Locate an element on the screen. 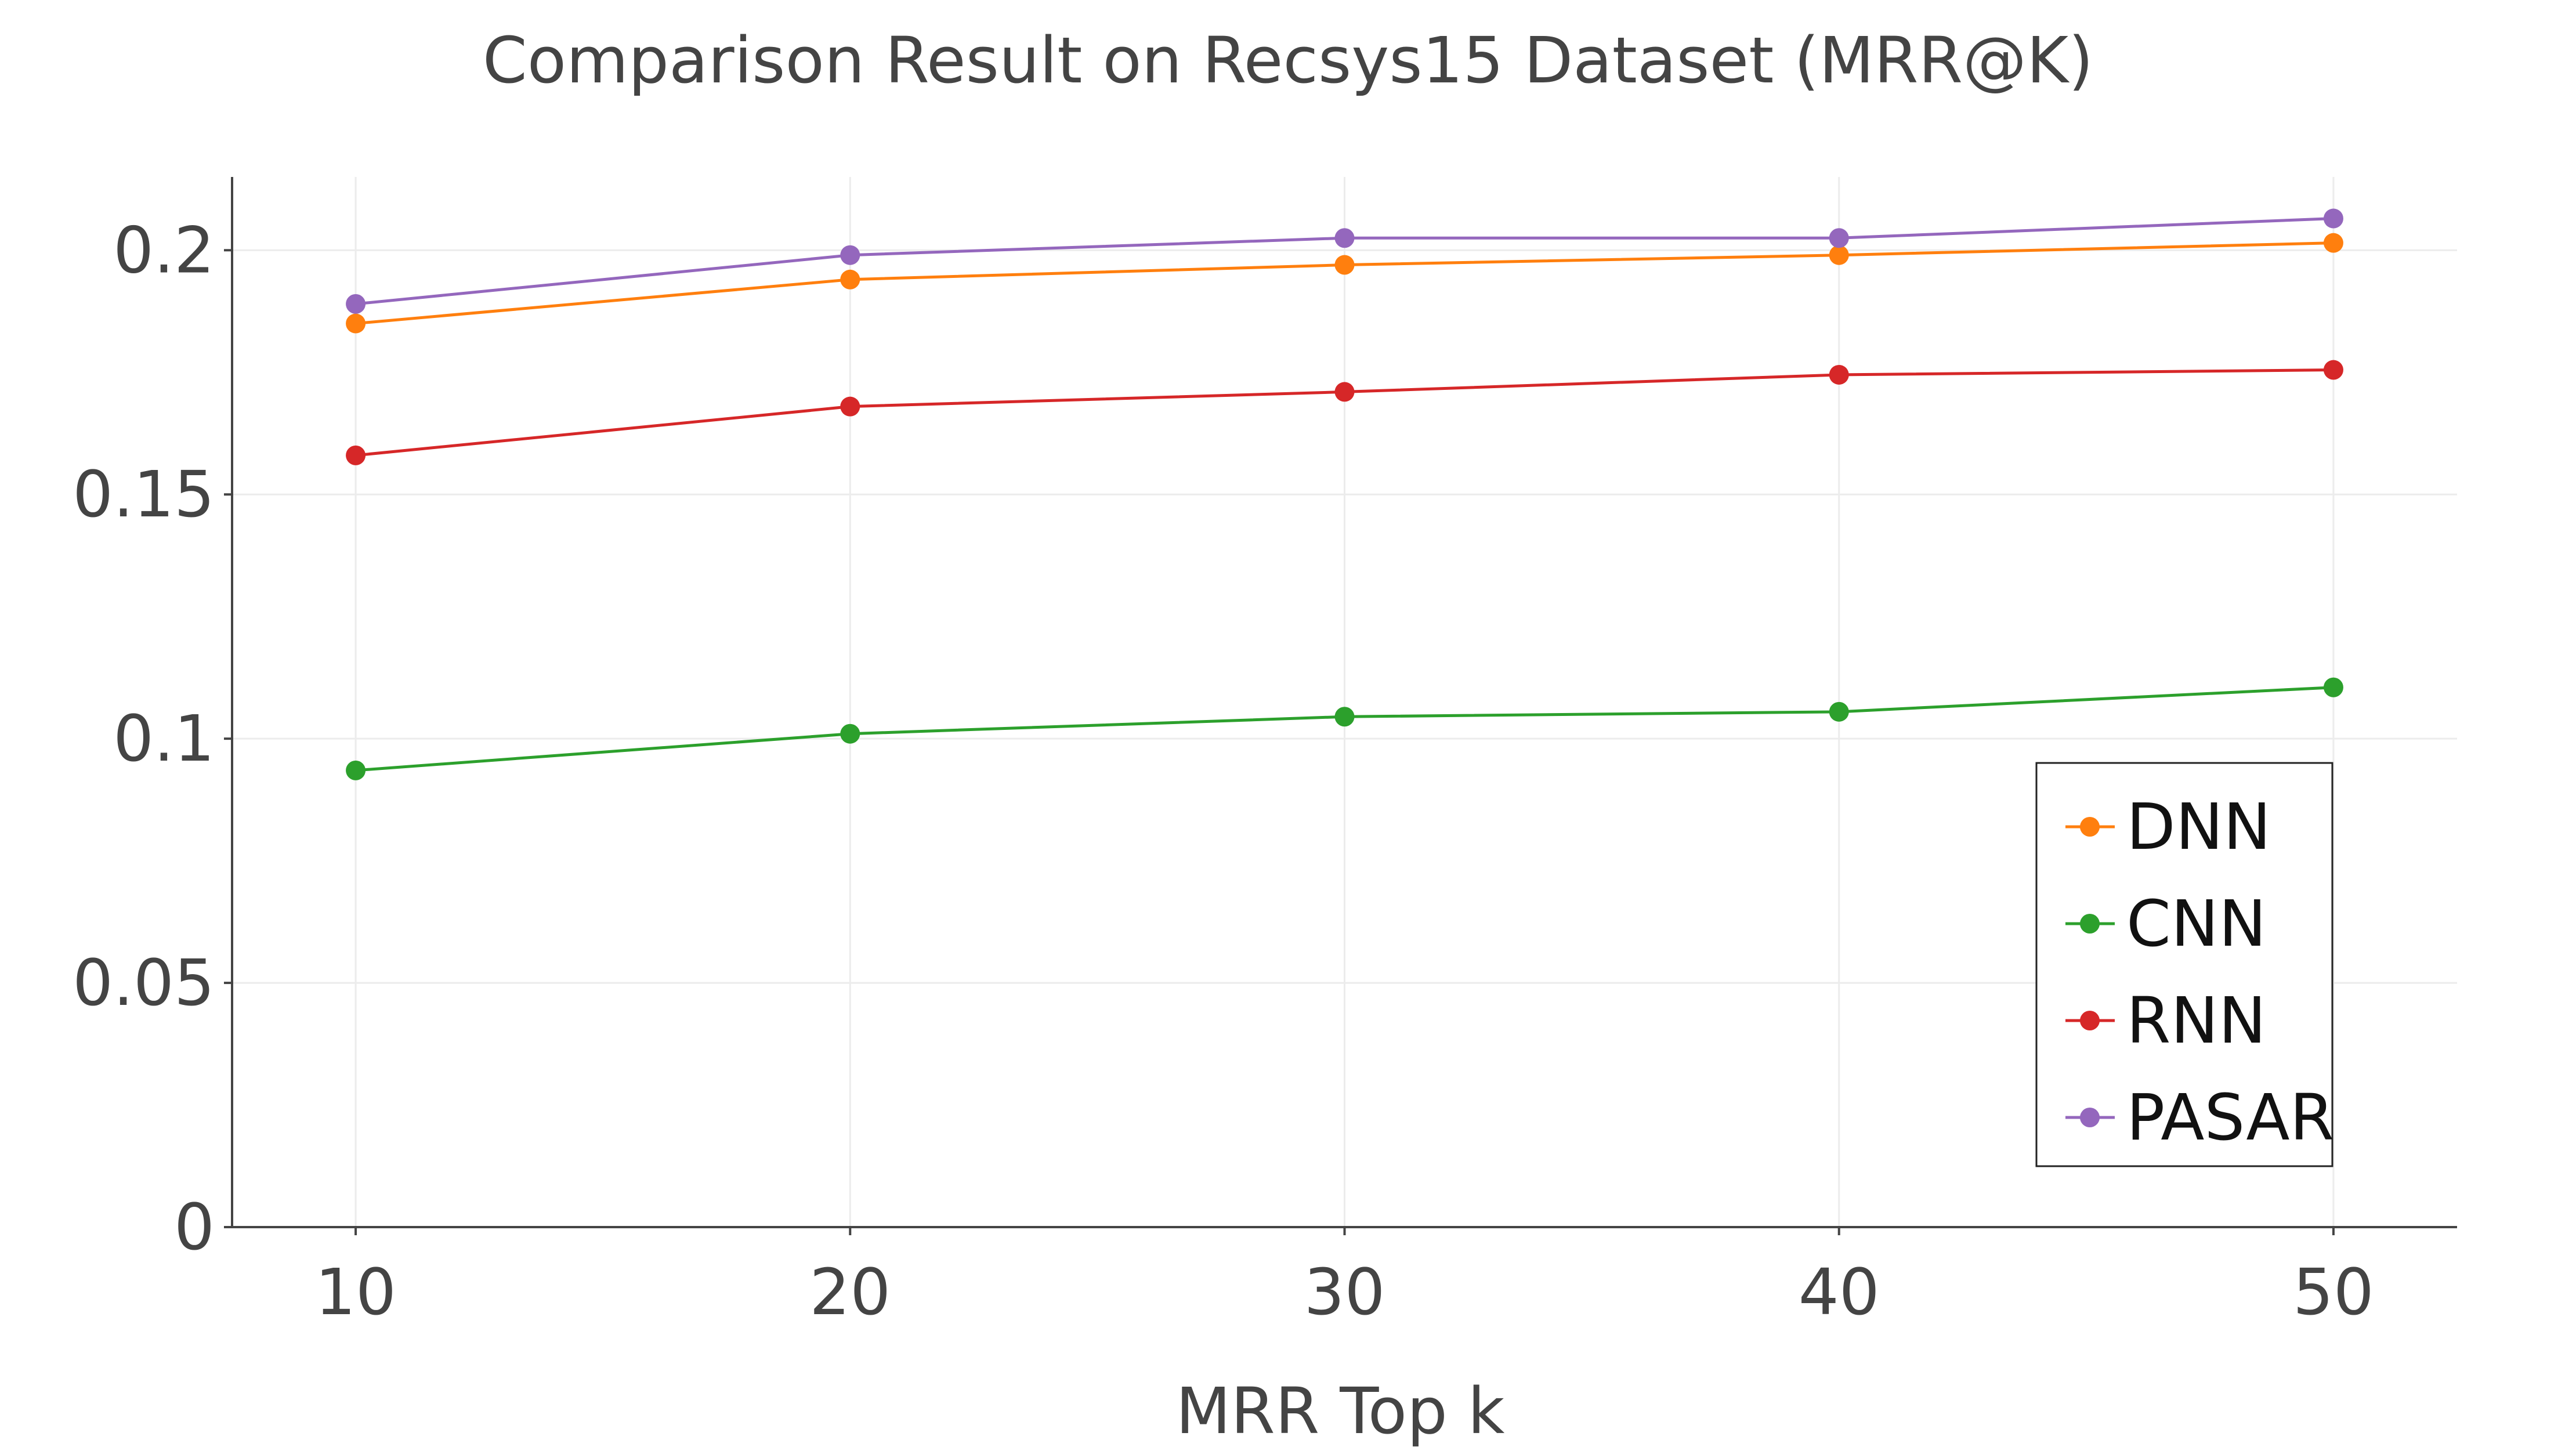 The image size is (2576, 1447). x-axis-label: MRR Top k is located at coordinates (1339, 1411).